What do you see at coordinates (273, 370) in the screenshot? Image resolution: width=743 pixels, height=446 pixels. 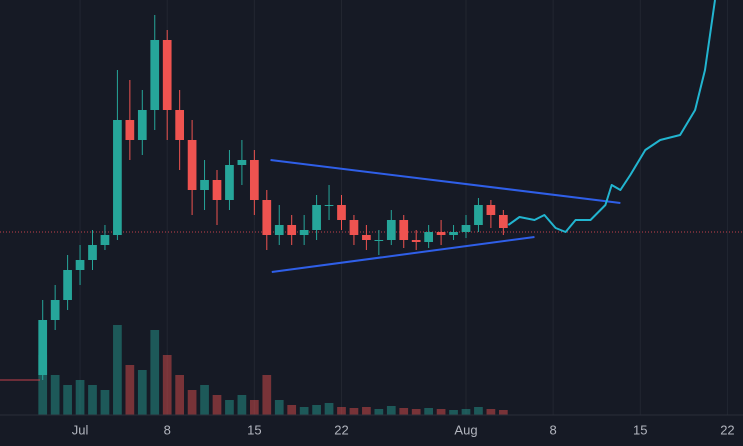 I see `volume-layer` at bounding box center [273, 370].